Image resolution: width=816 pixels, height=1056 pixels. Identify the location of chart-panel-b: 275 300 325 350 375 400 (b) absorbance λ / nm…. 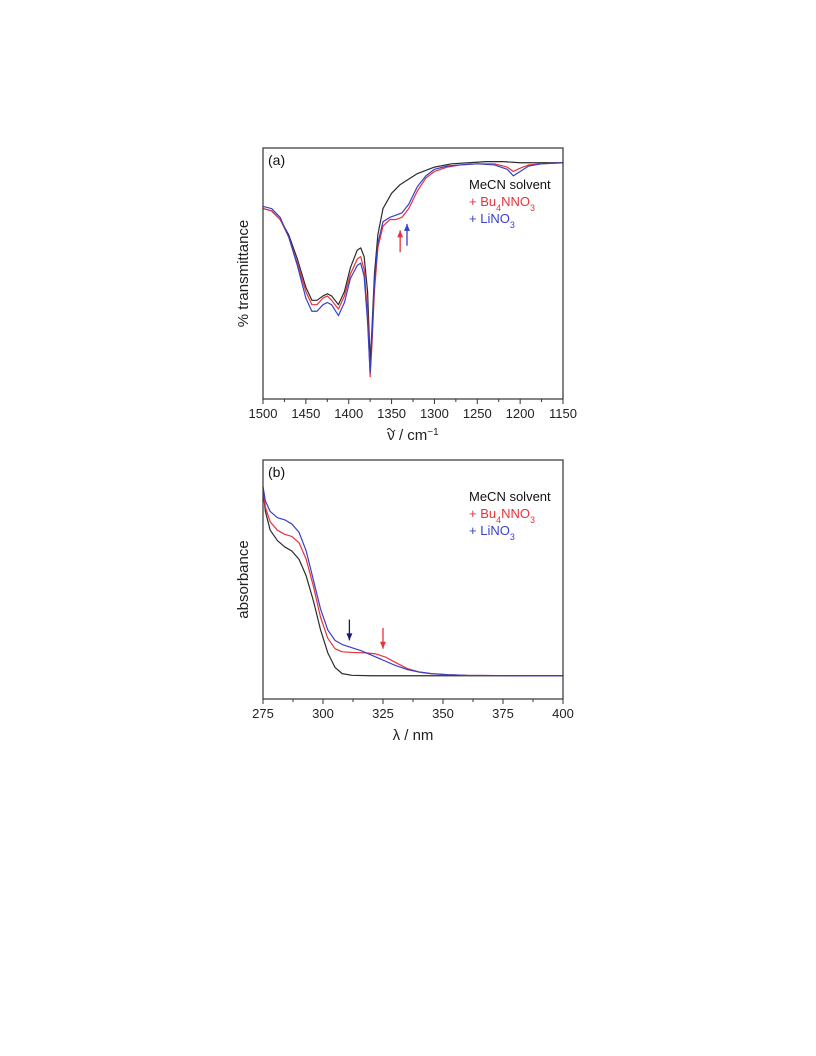
(404, 601).